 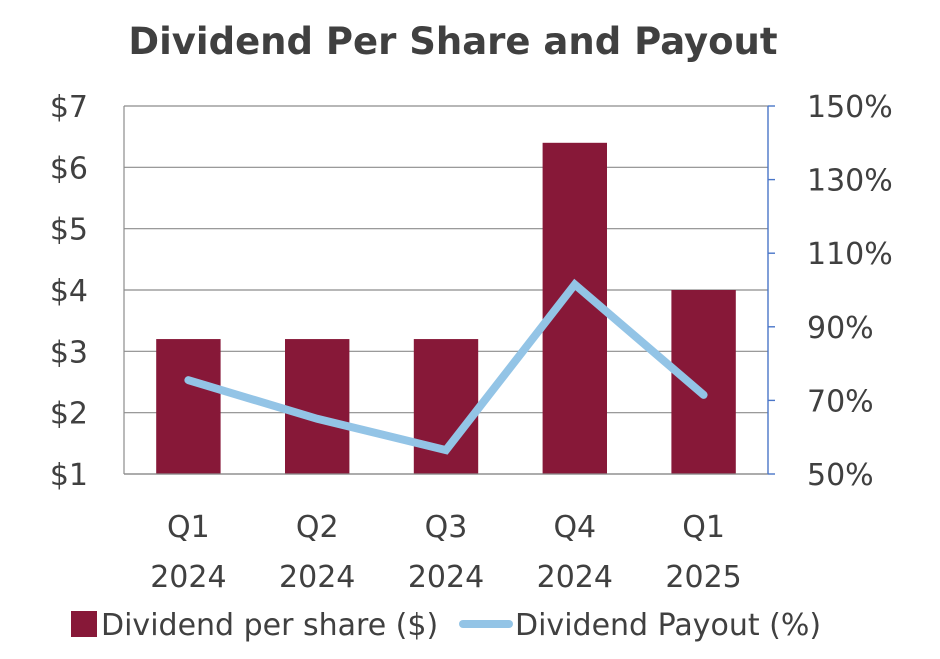 What do you see at coordinates (84, 624) in the screenshot?
I see `legend-swatch-dividend-per-share` at bounding box center [84, 624].